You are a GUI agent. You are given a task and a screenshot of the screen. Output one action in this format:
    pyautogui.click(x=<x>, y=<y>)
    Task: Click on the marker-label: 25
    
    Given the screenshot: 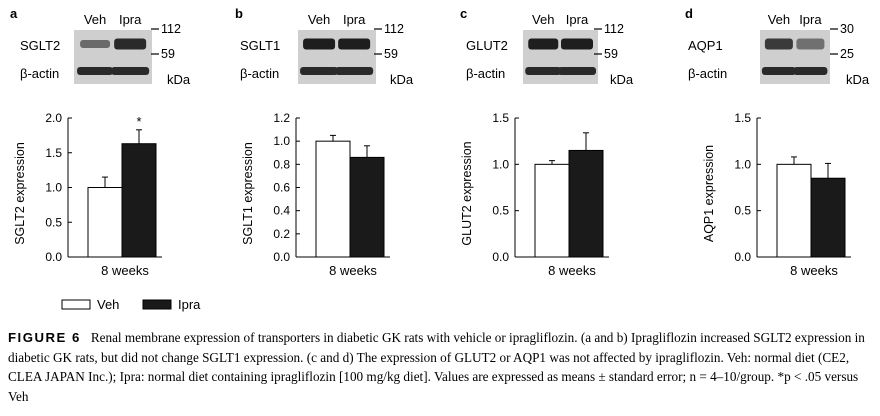 What is the action you would take?
    pyautogui.click(x=847, y=54)
    